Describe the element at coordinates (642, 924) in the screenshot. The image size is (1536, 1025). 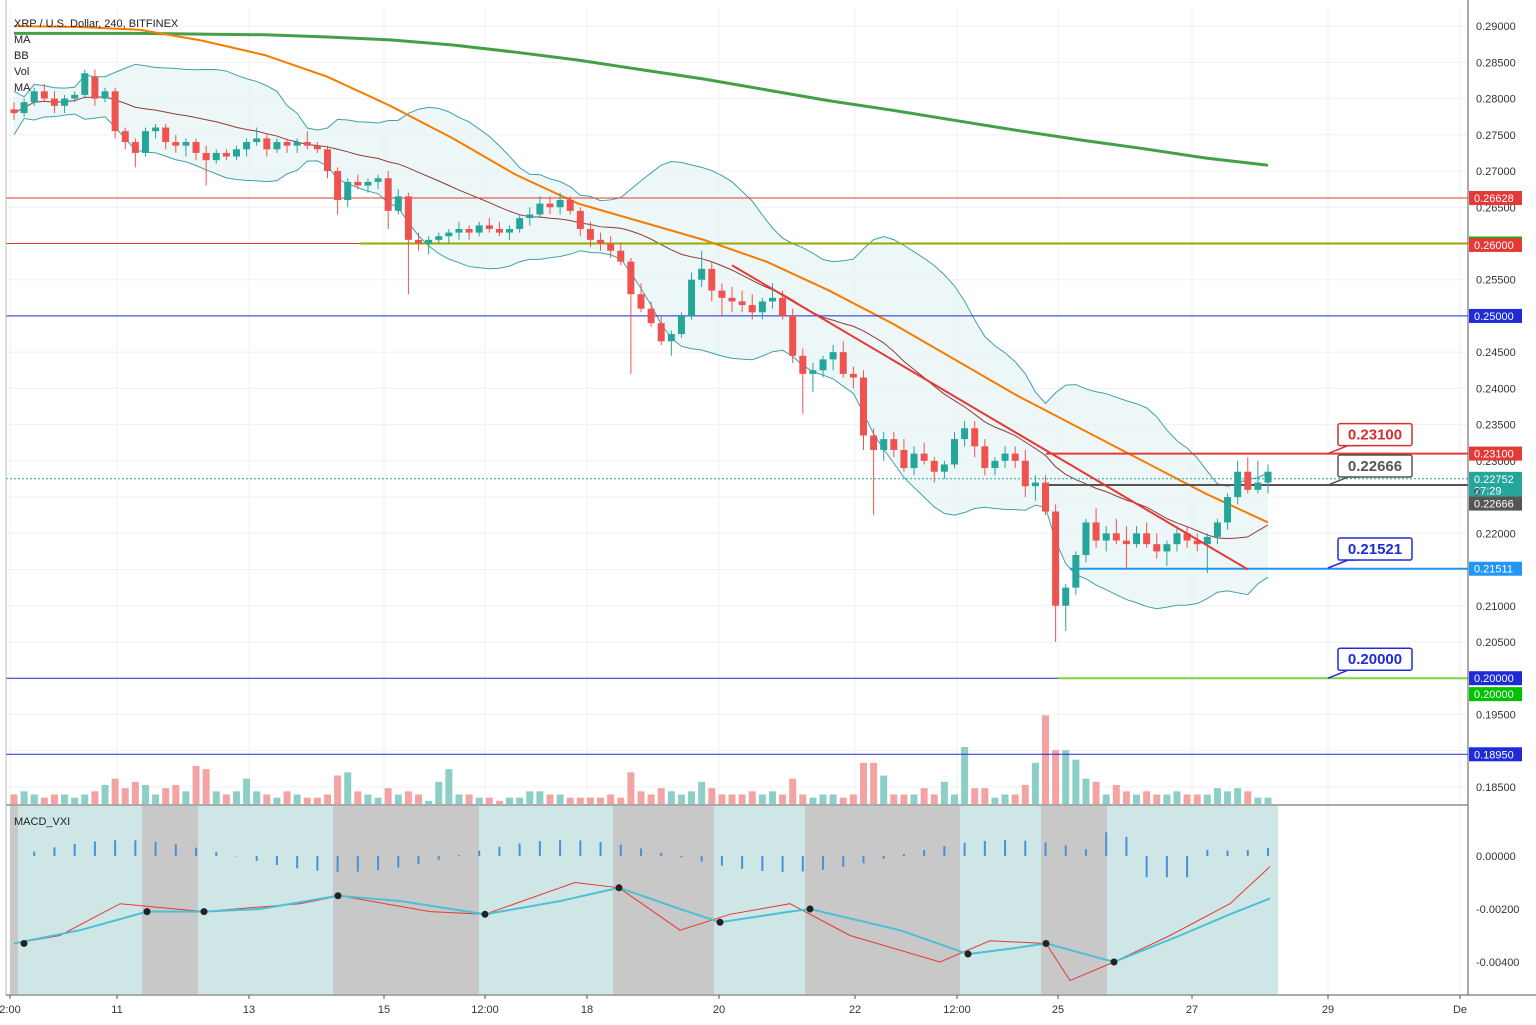
I see `macd-signal-line` at that location.